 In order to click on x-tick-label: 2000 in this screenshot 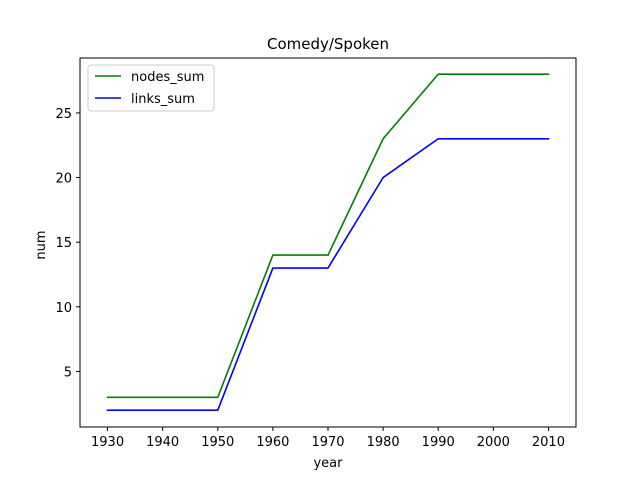, I will do `click(493, 442)`.